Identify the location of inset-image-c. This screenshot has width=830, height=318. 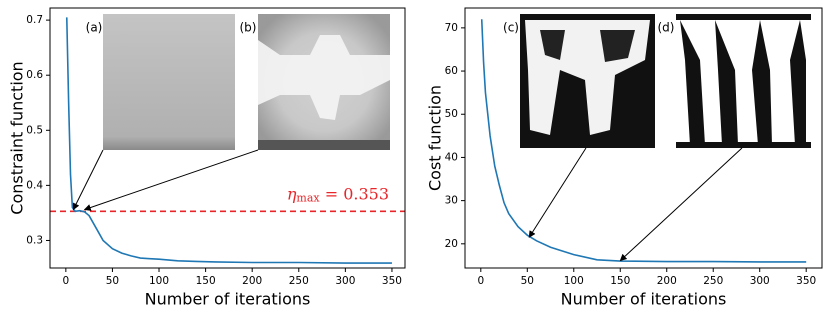
(587, 81).